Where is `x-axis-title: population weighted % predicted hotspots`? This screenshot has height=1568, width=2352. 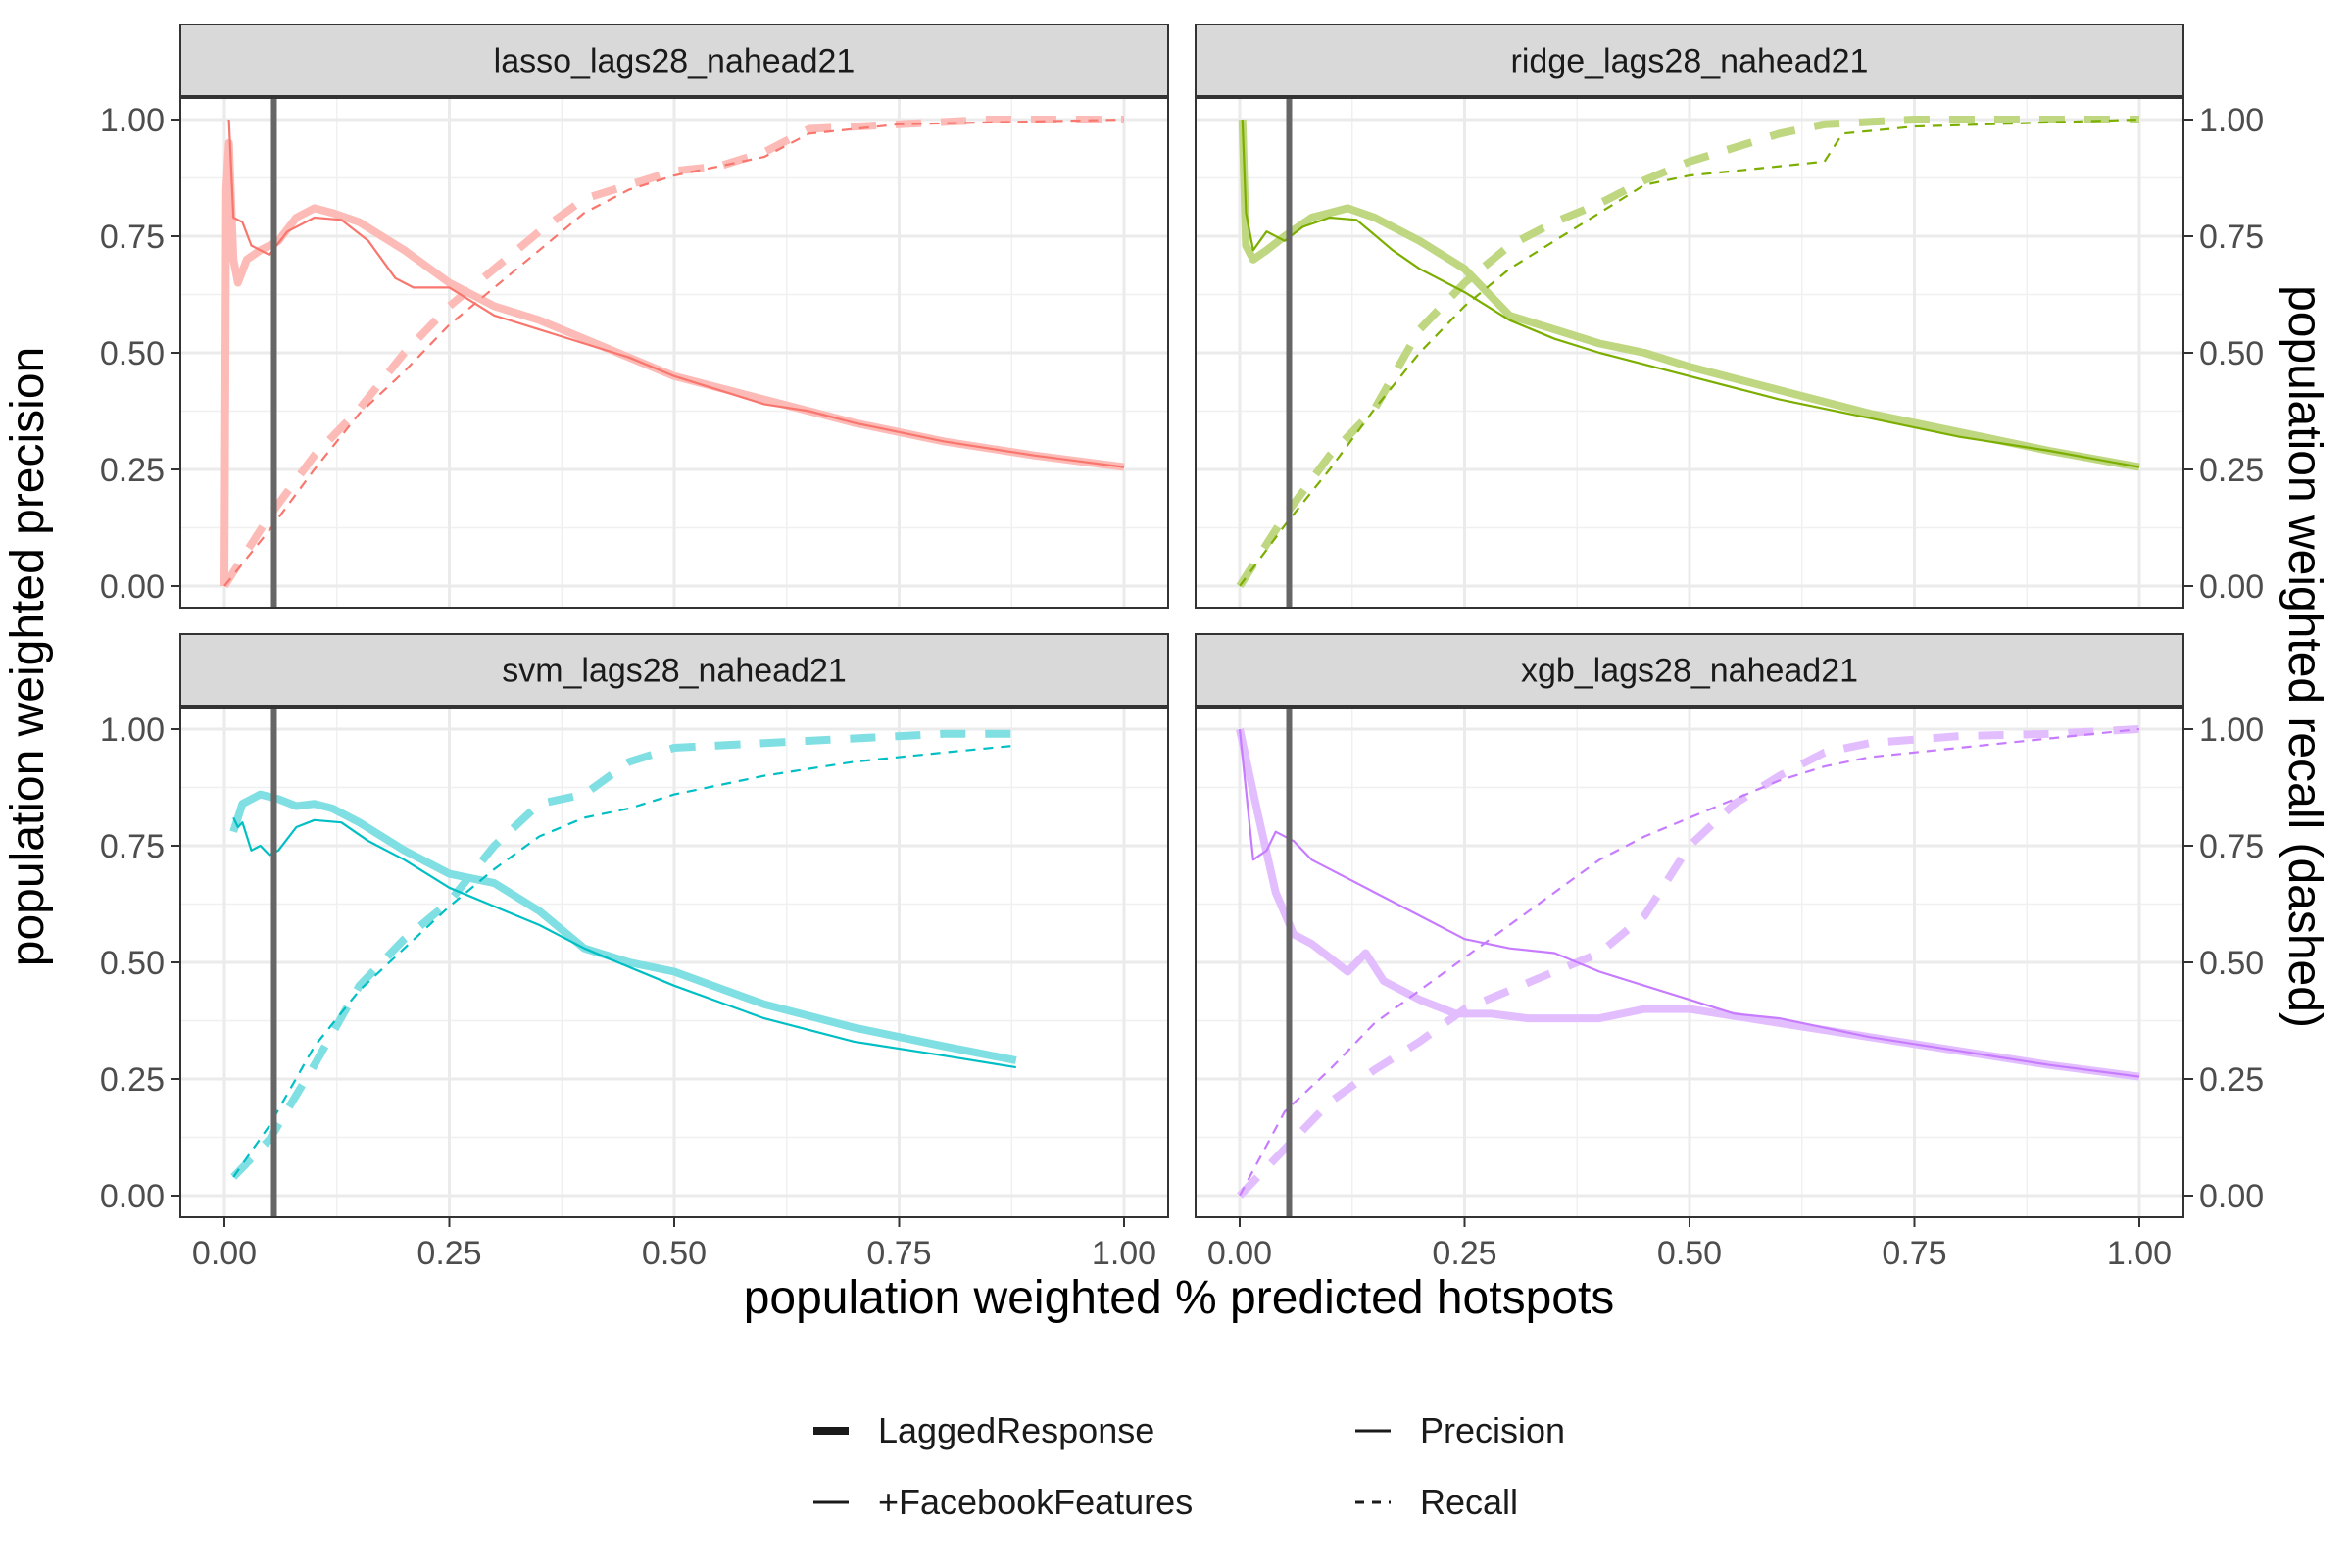
x-axis-title: population weighted % predicted hotspots is located at coordinates (1179, 1298).